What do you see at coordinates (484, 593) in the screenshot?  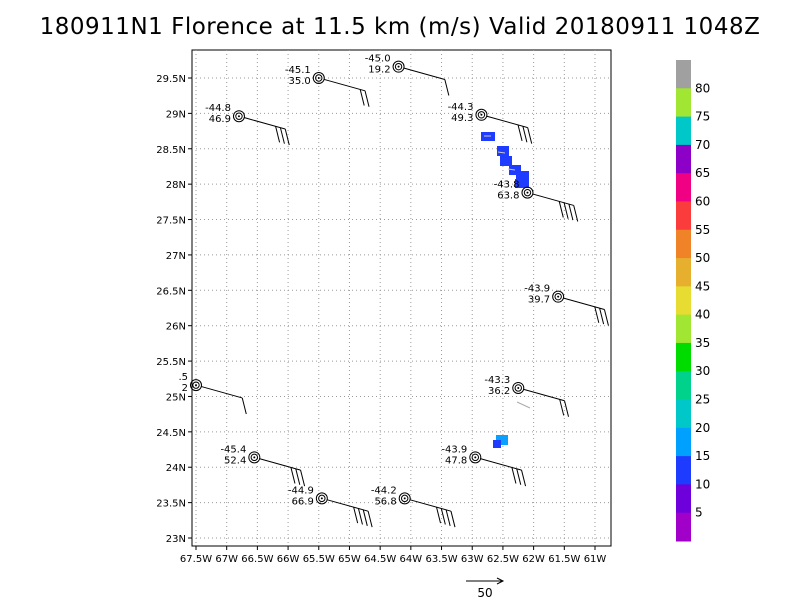 I see `reference-vector-label: 50` at bounding box center [484, 593].